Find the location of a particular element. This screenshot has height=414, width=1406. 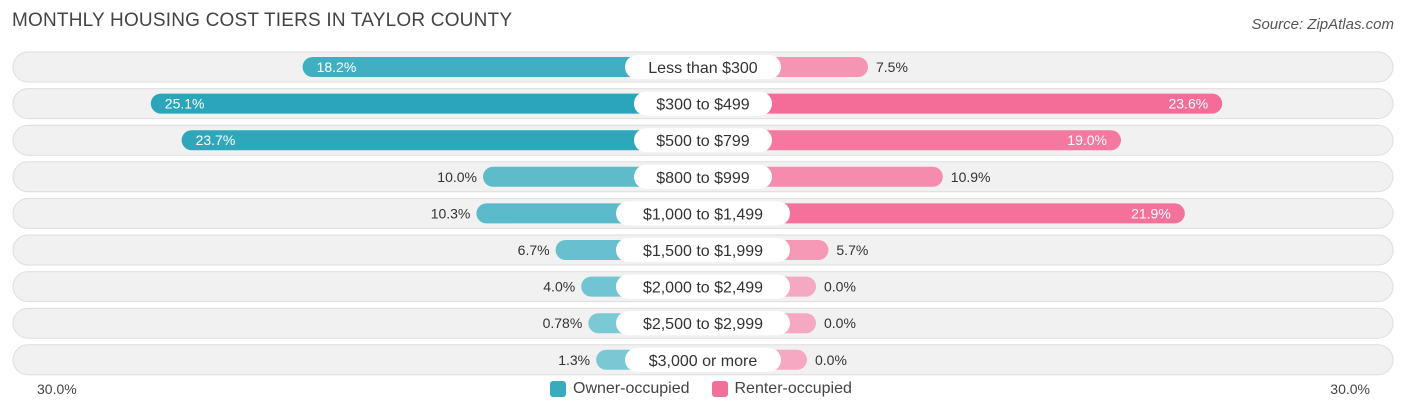

legend-item-renter: Renter-occupied is located at coordinates (781, 389).